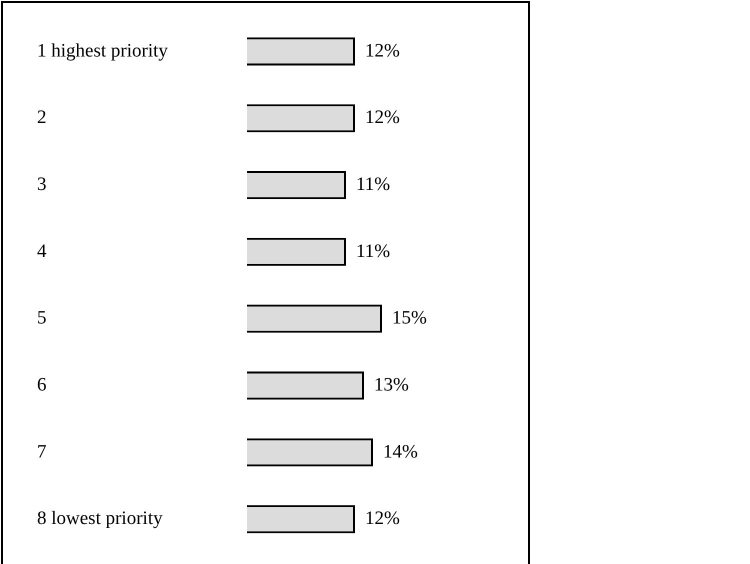 Image resolution: width=750 pixels, height=564 pixels. I want to click on y-tick-label: 4, so click(42, 251).